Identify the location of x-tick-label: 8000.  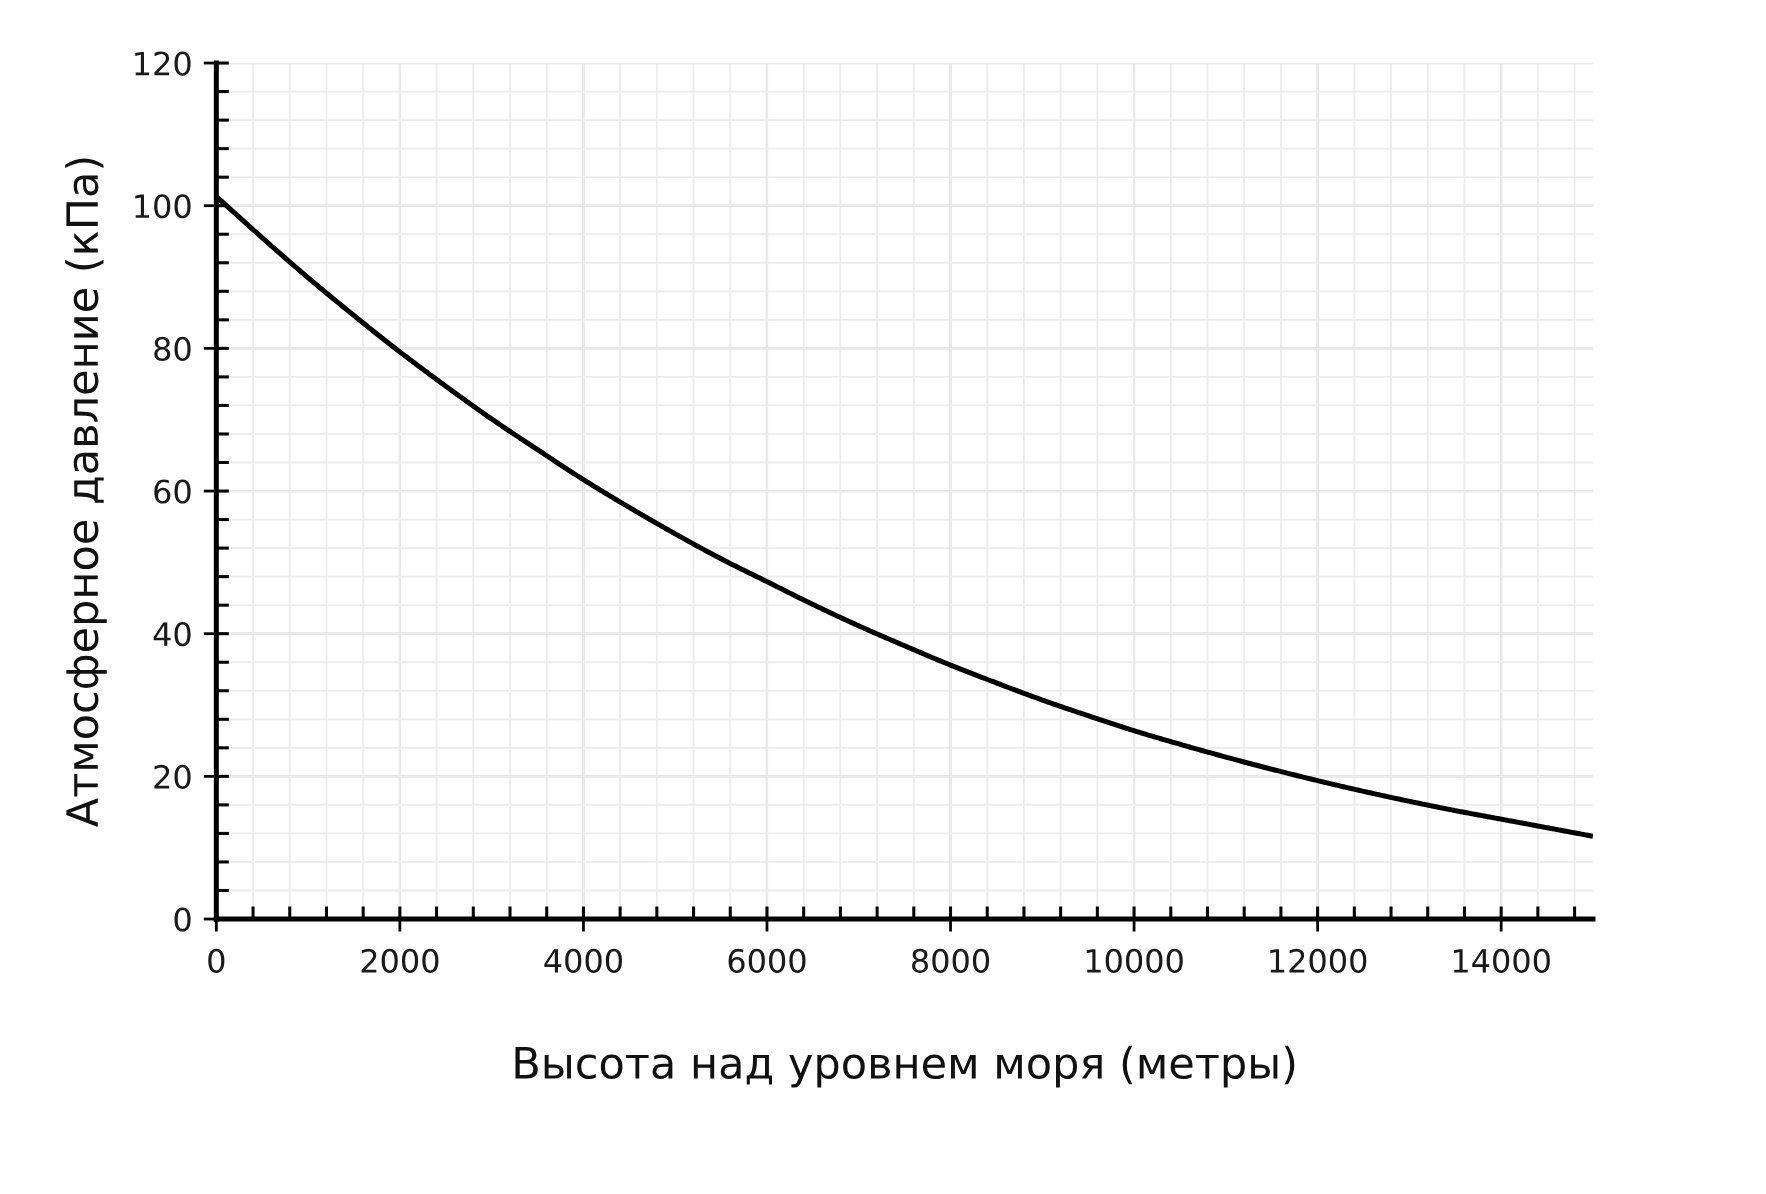
(951, 960).